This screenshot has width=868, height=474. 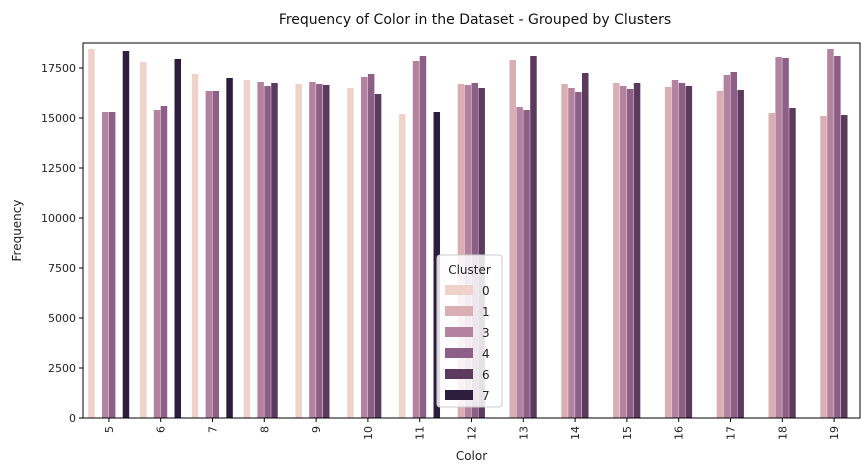 What do you see at coordinates (62, 318) in the screenshot?
I see `y-tick-label: 5000` at bounding box center [62, 318].